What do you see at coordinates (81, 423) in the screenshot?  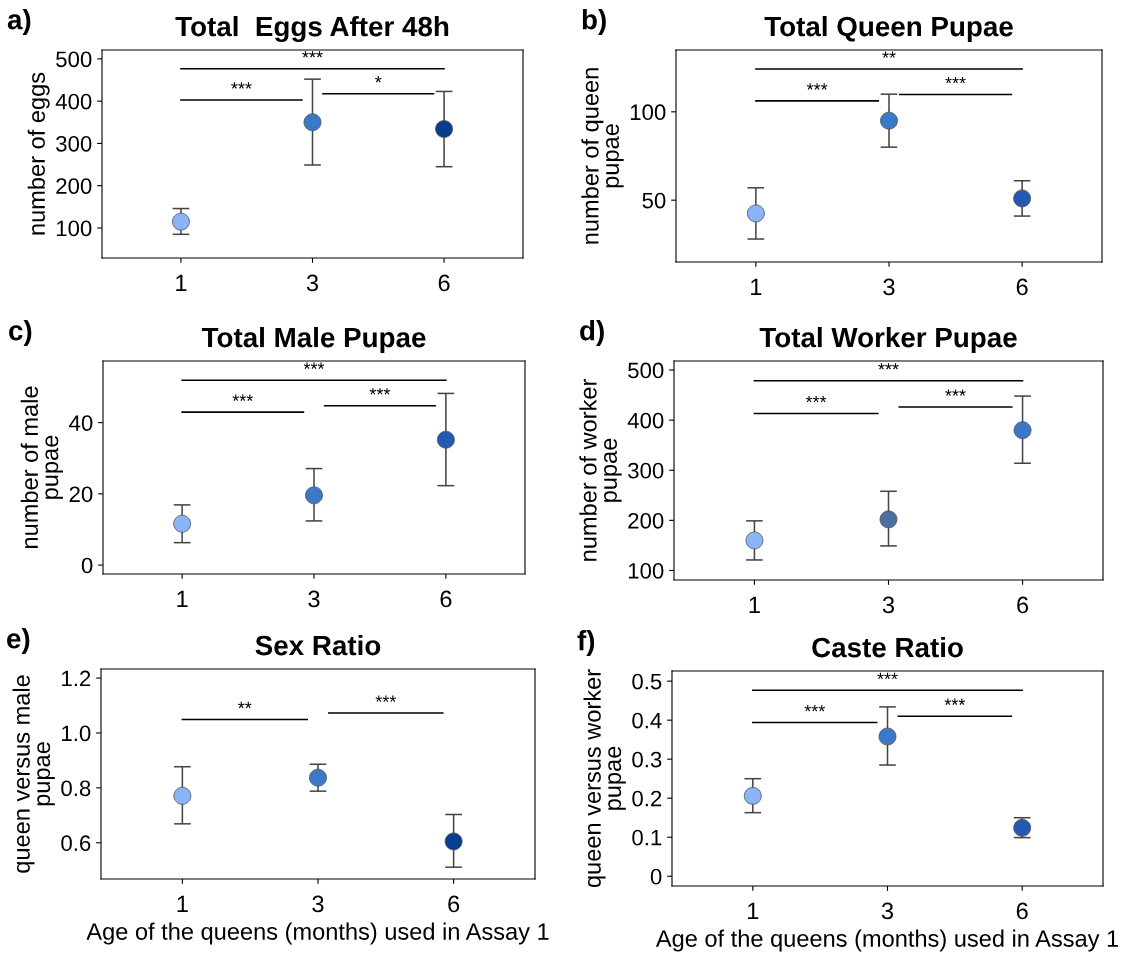 I see `y-tick-label: 40` at bounding box center [81, 423].